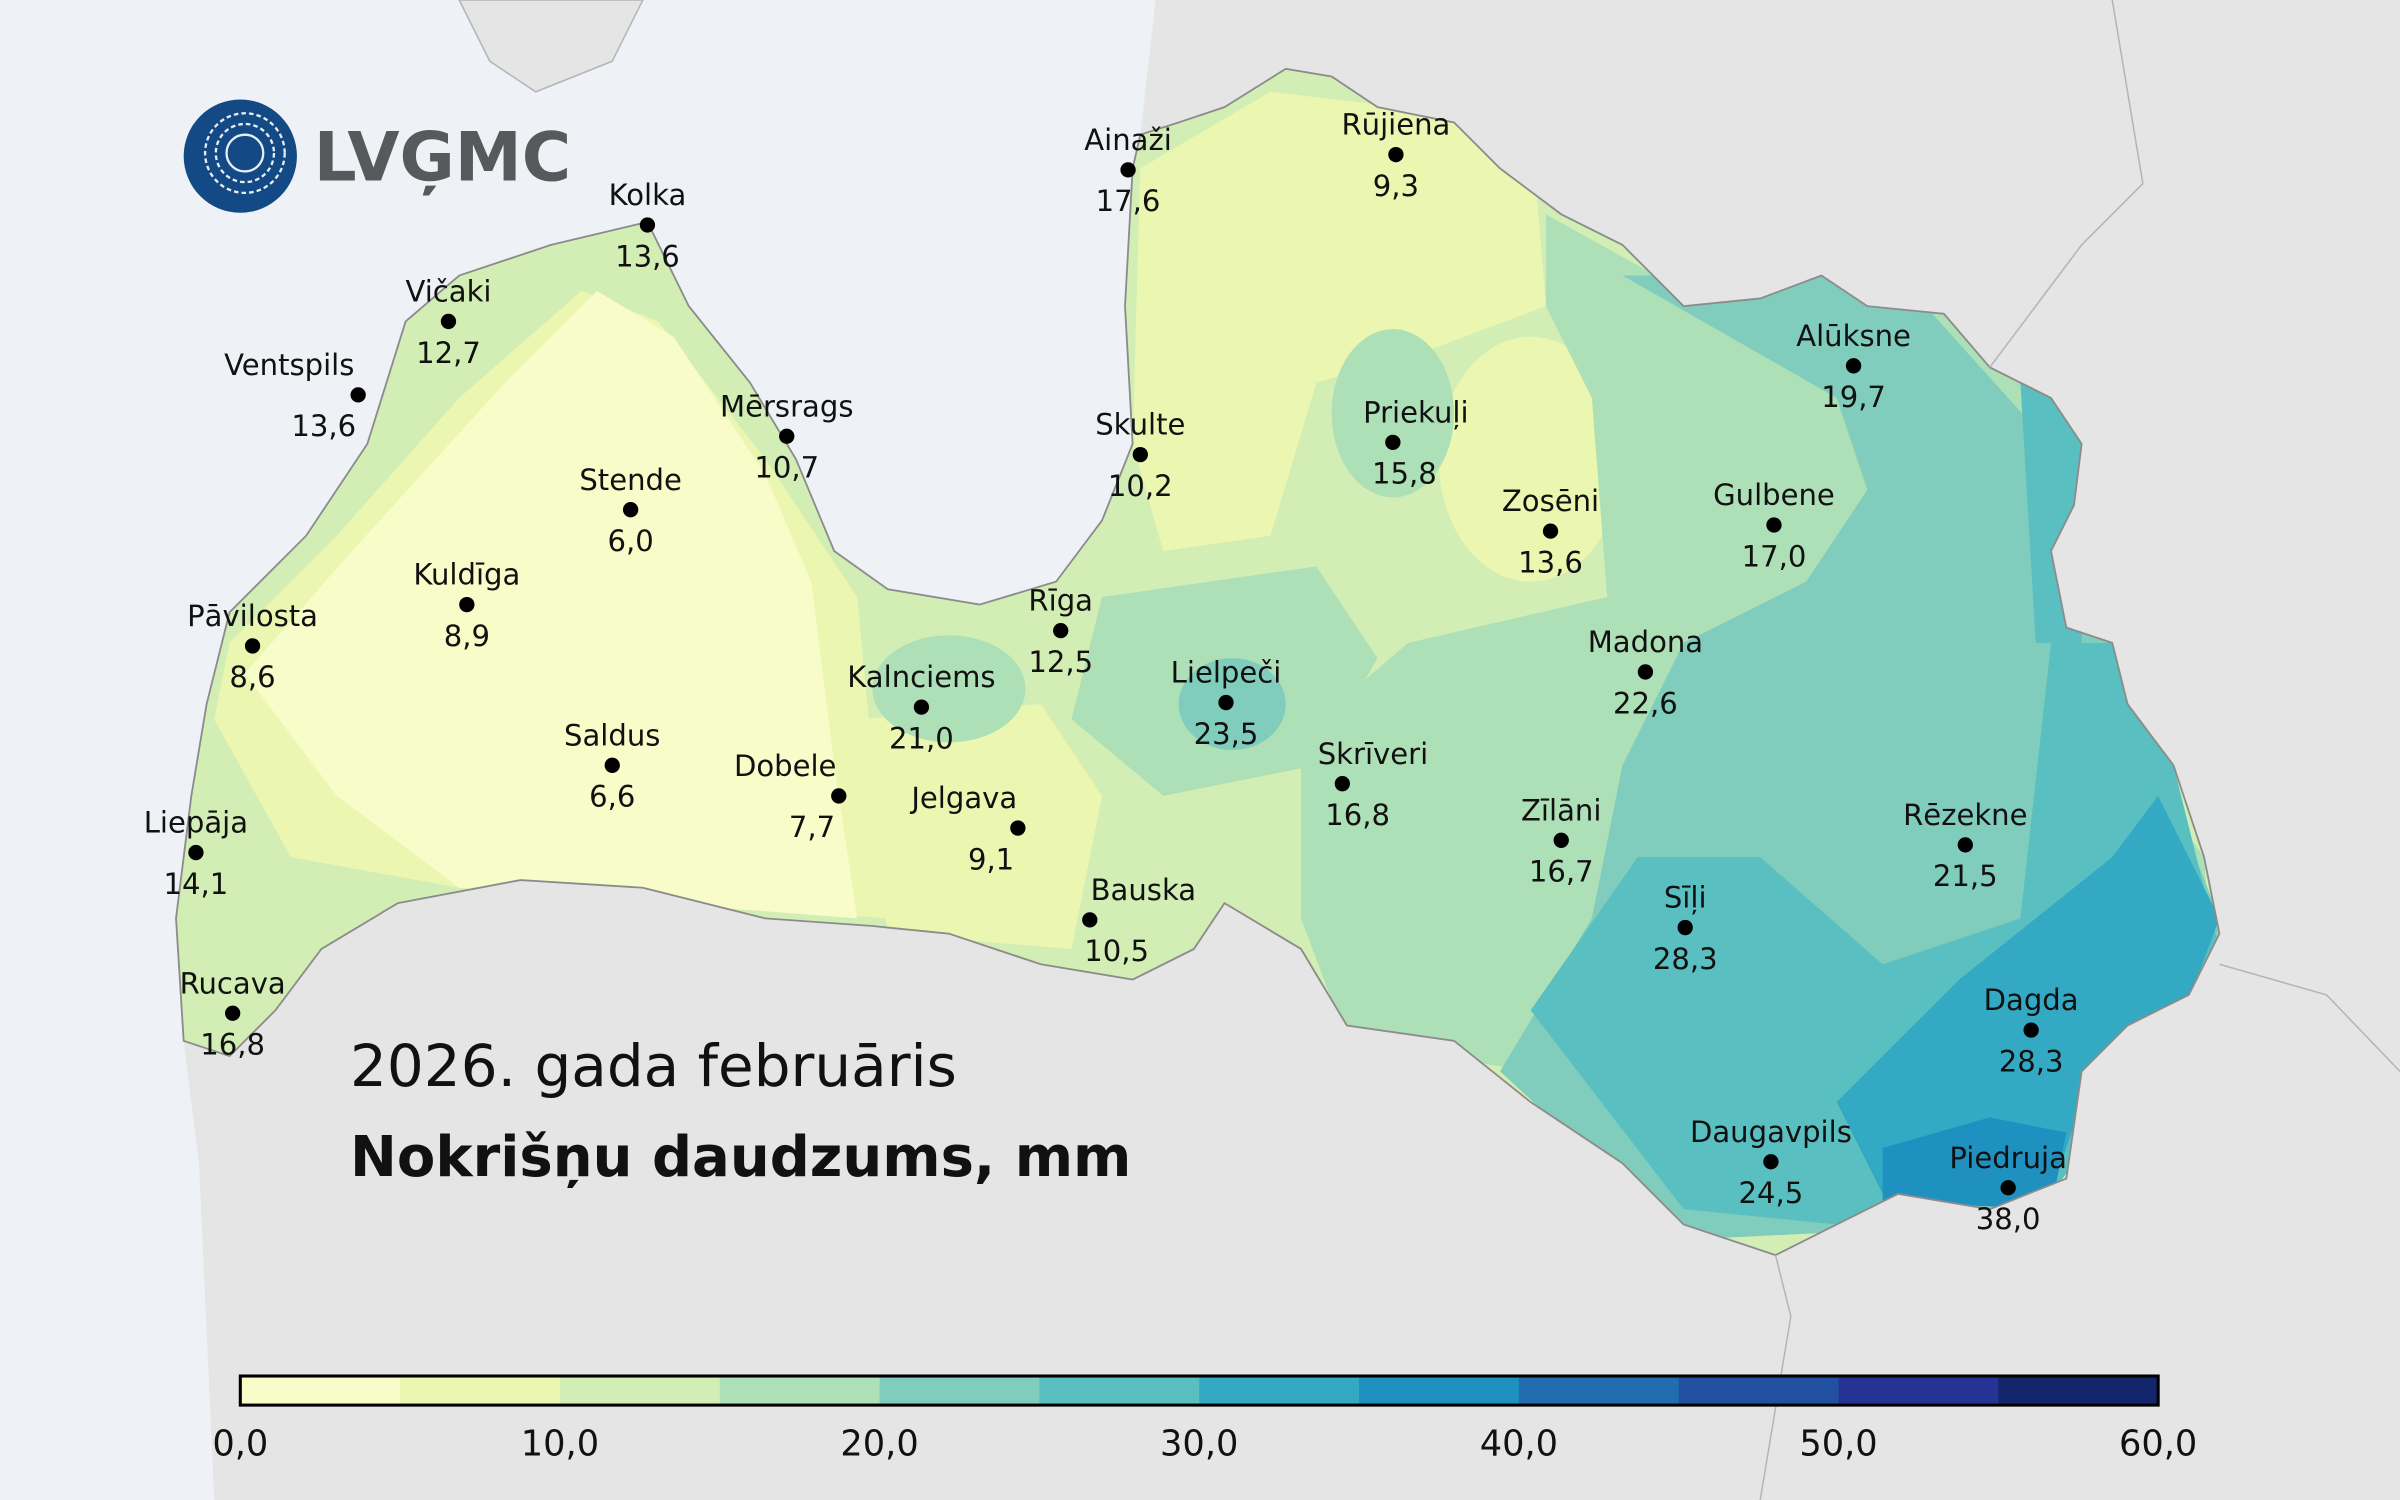 This screenshot has width=2400, height=1500. I want to click on legend-tick-label: 50,0, so click(1838, 1444).